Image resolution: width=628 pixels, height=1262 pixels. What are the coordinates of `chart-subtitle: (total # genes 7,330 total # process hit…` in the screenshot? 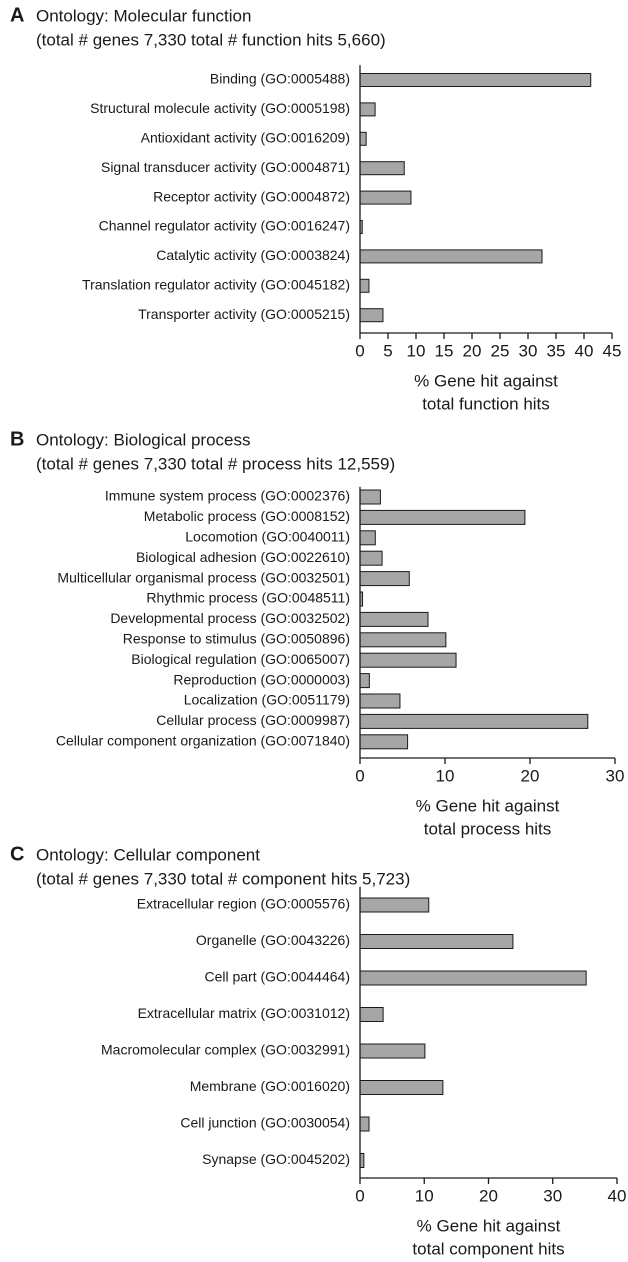 It's located at (215, 463).